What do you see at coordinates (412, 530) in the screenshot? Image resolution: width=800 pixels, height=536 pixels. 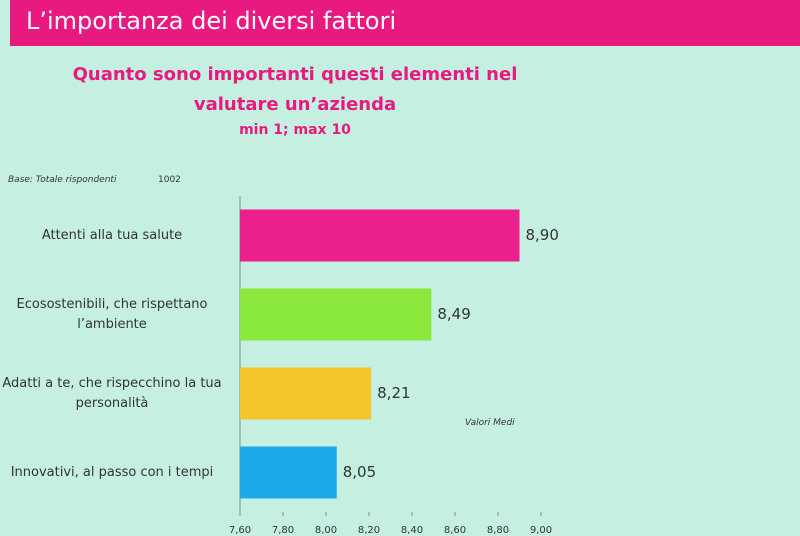 I see `x-tick-label: 8,40` at bounding box center [412, 530].